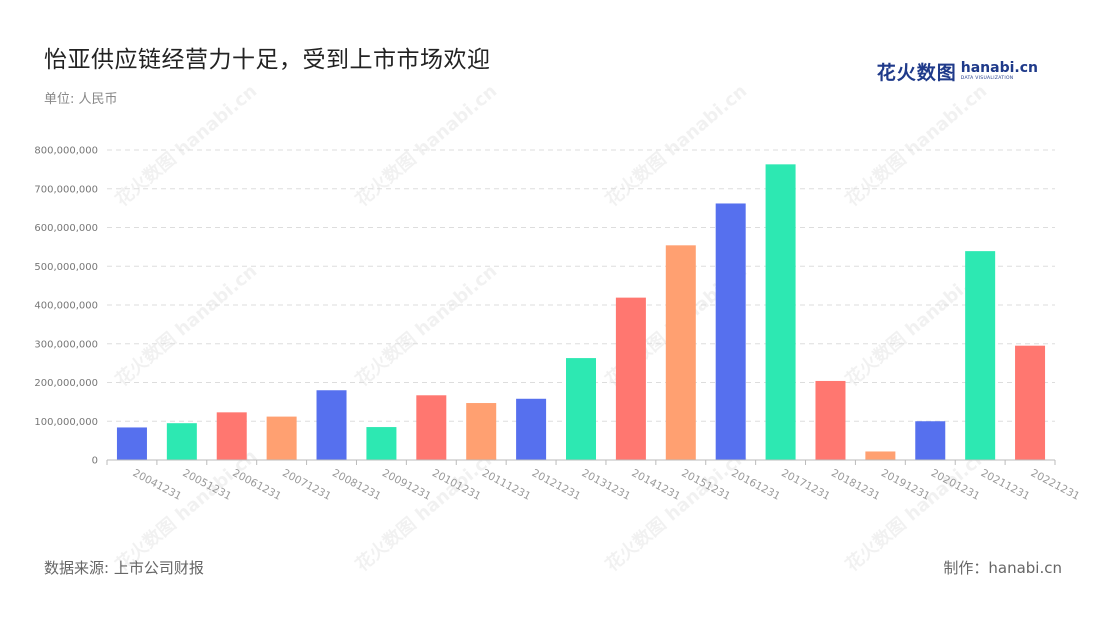 The height and width of the screenshot is (620, 1100). Describe the element at coordinates (556, 485) in the screenshot. I see `x-tick-label: 20121231` at that location.